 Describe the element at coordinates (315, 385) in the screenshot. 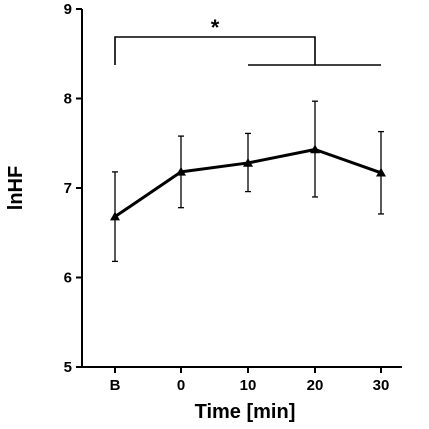

I see `x-tick-label: 20` at that location.